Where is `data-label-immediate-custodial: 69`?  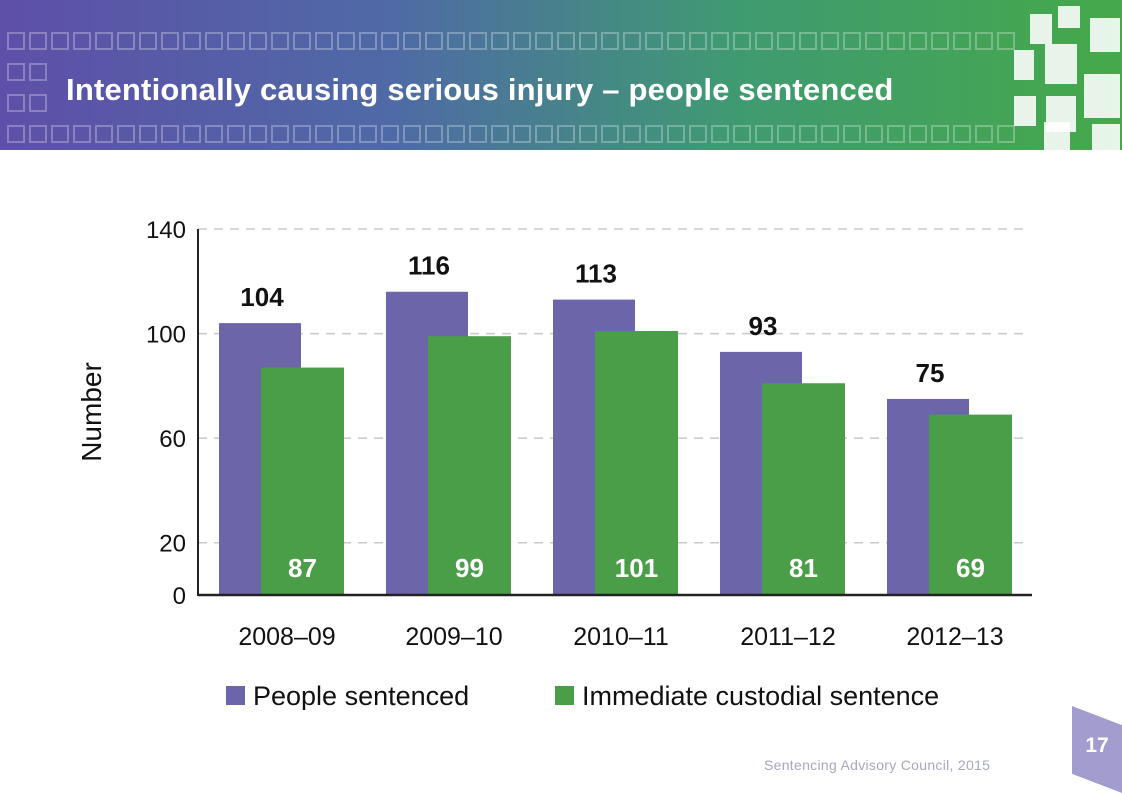
data-label-immediate-custodial: 69 is located at coordinates (970, 568).